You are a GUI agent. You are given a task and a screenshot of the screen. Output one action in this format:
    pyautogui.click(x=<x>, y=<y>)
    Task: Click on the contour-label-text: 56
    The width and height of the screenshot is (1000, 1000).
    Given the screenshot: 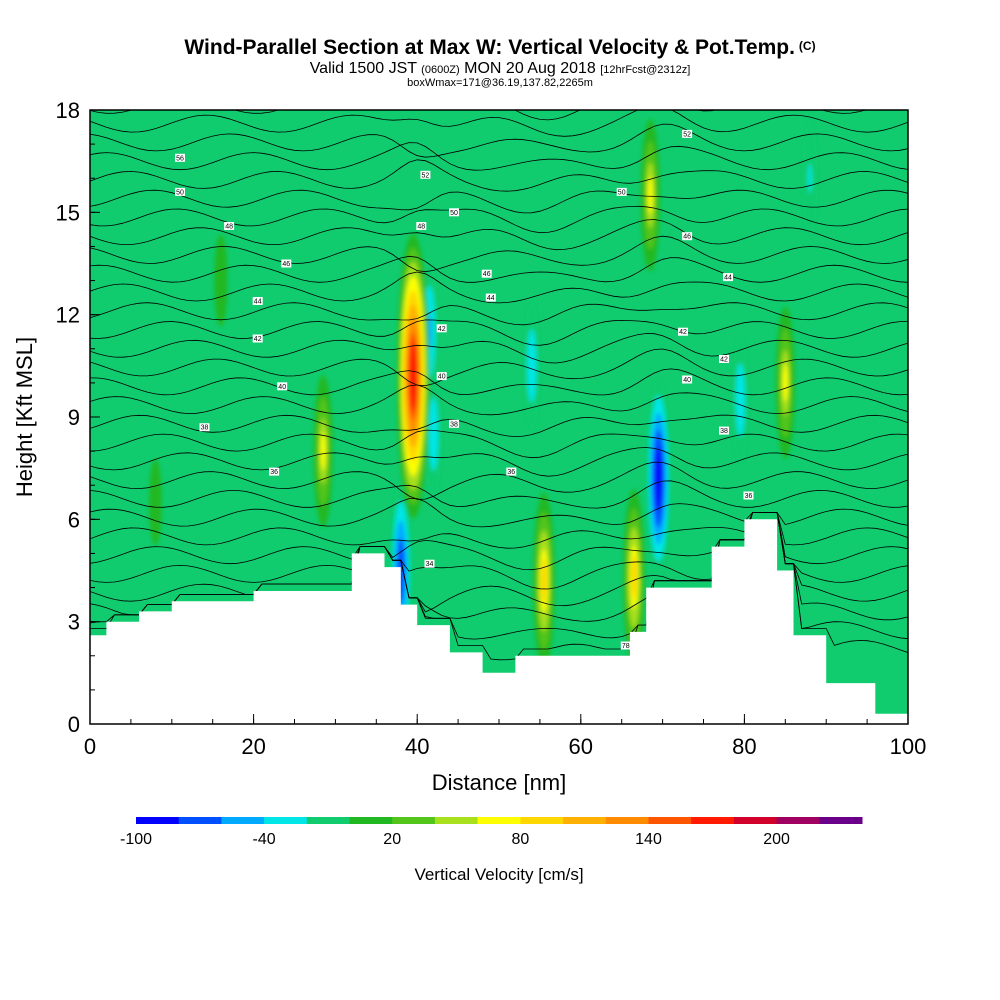 What is the action you would take?
    pyautogui.click(x=180, y=158)
    